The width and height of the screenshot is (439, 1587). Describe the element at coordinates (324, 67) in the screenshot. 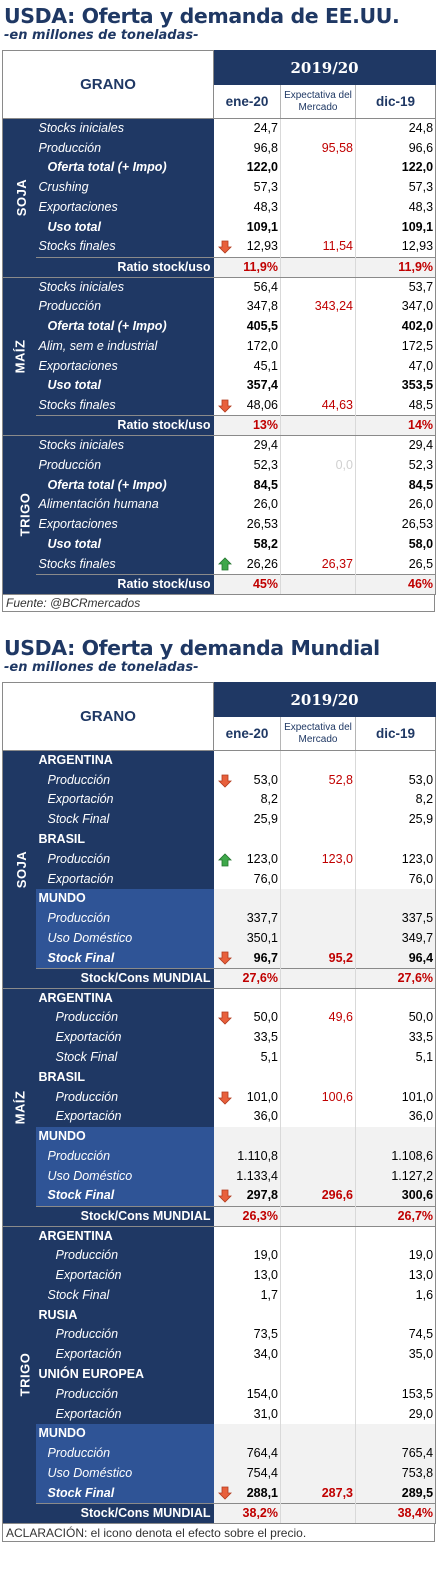

I see `year-header: 2019/20` at that location.